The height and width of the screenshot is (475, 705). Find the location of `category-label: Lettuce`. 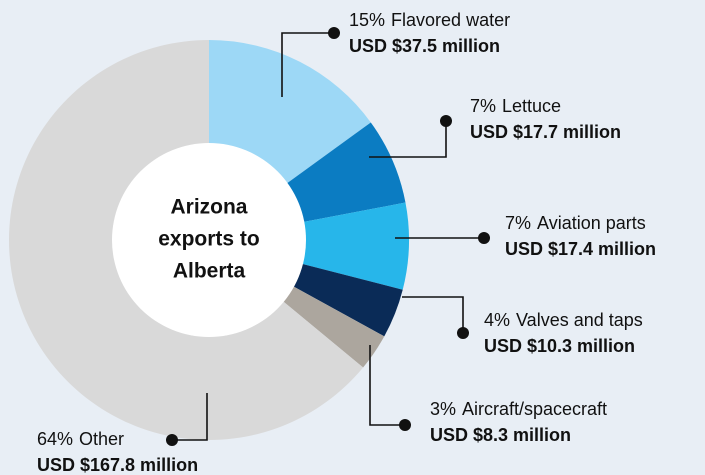

category-label: Lettuce is located at coordinates (531, 106).